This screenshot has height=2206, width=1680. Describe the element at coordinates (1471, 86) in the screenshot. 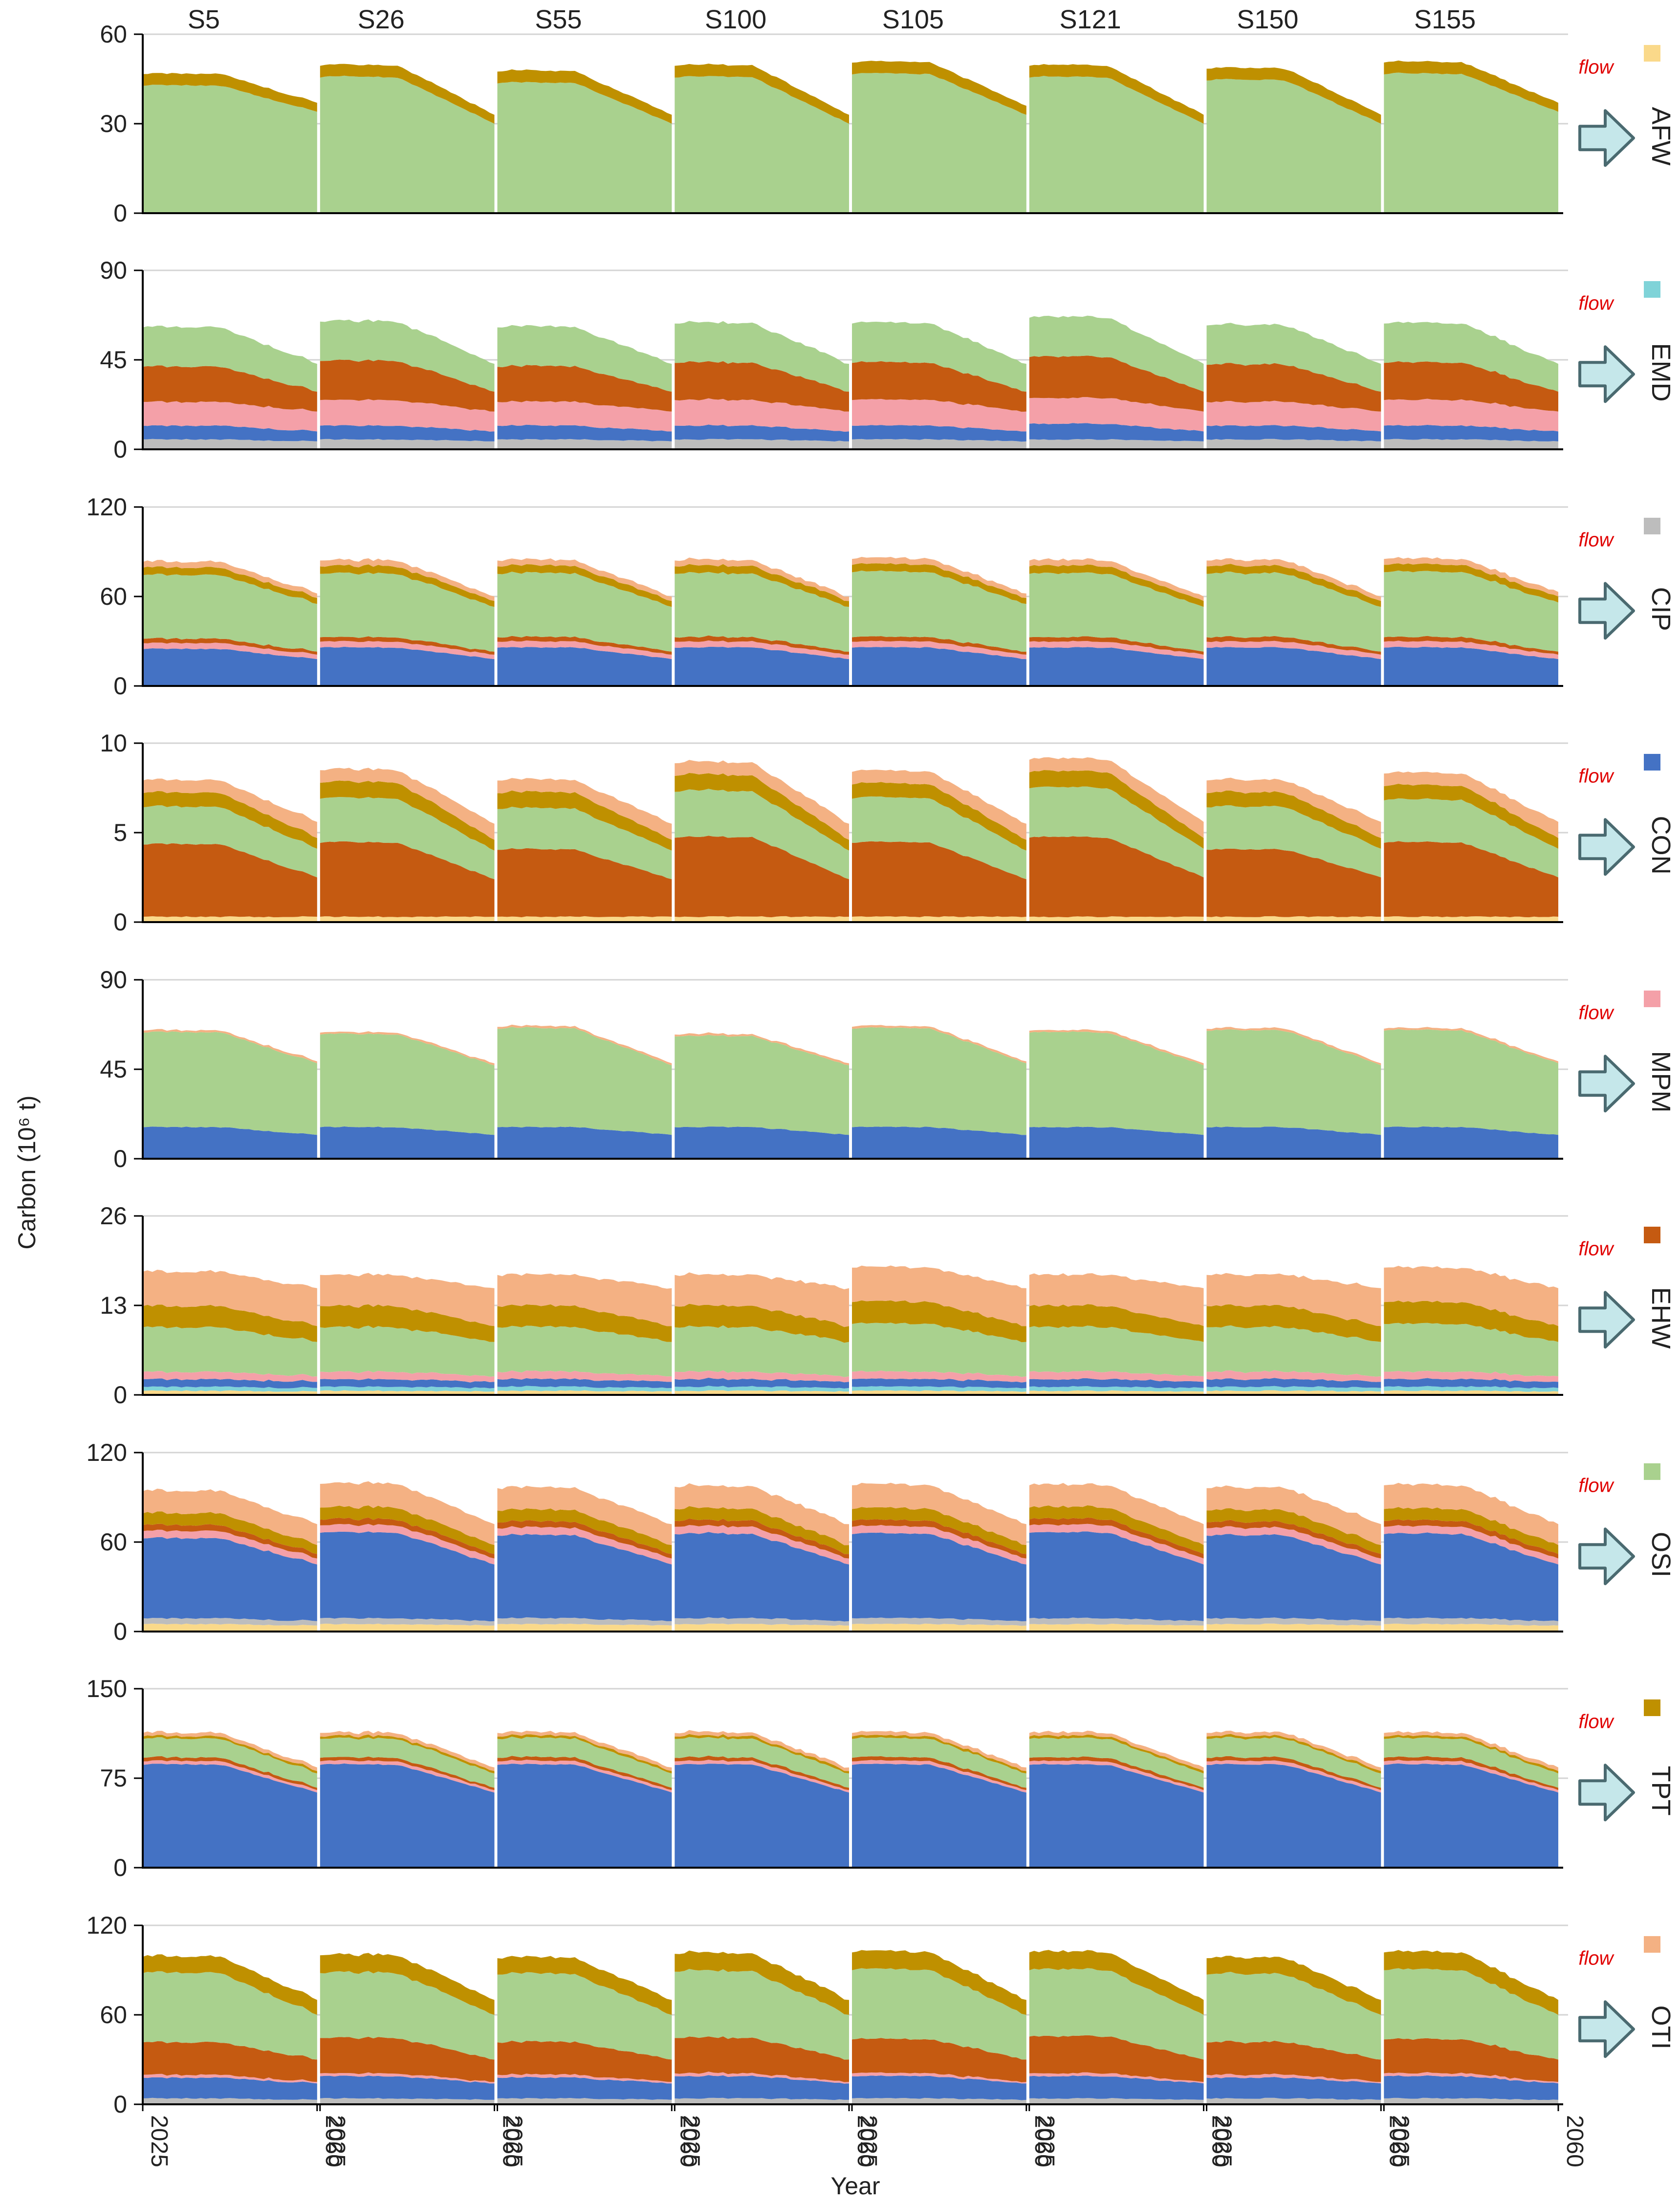

I see `area-afw-tpt-s8` at that location.